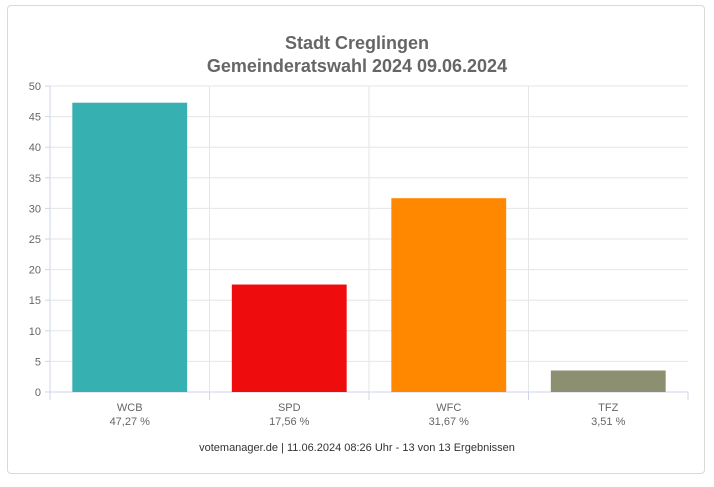 The height and width of the screenshot is (487, 714). What do you see at coordinates (448, 408) in the screenshot?
I see `x-tick-label: WFC` at bounding box center [448, 408].